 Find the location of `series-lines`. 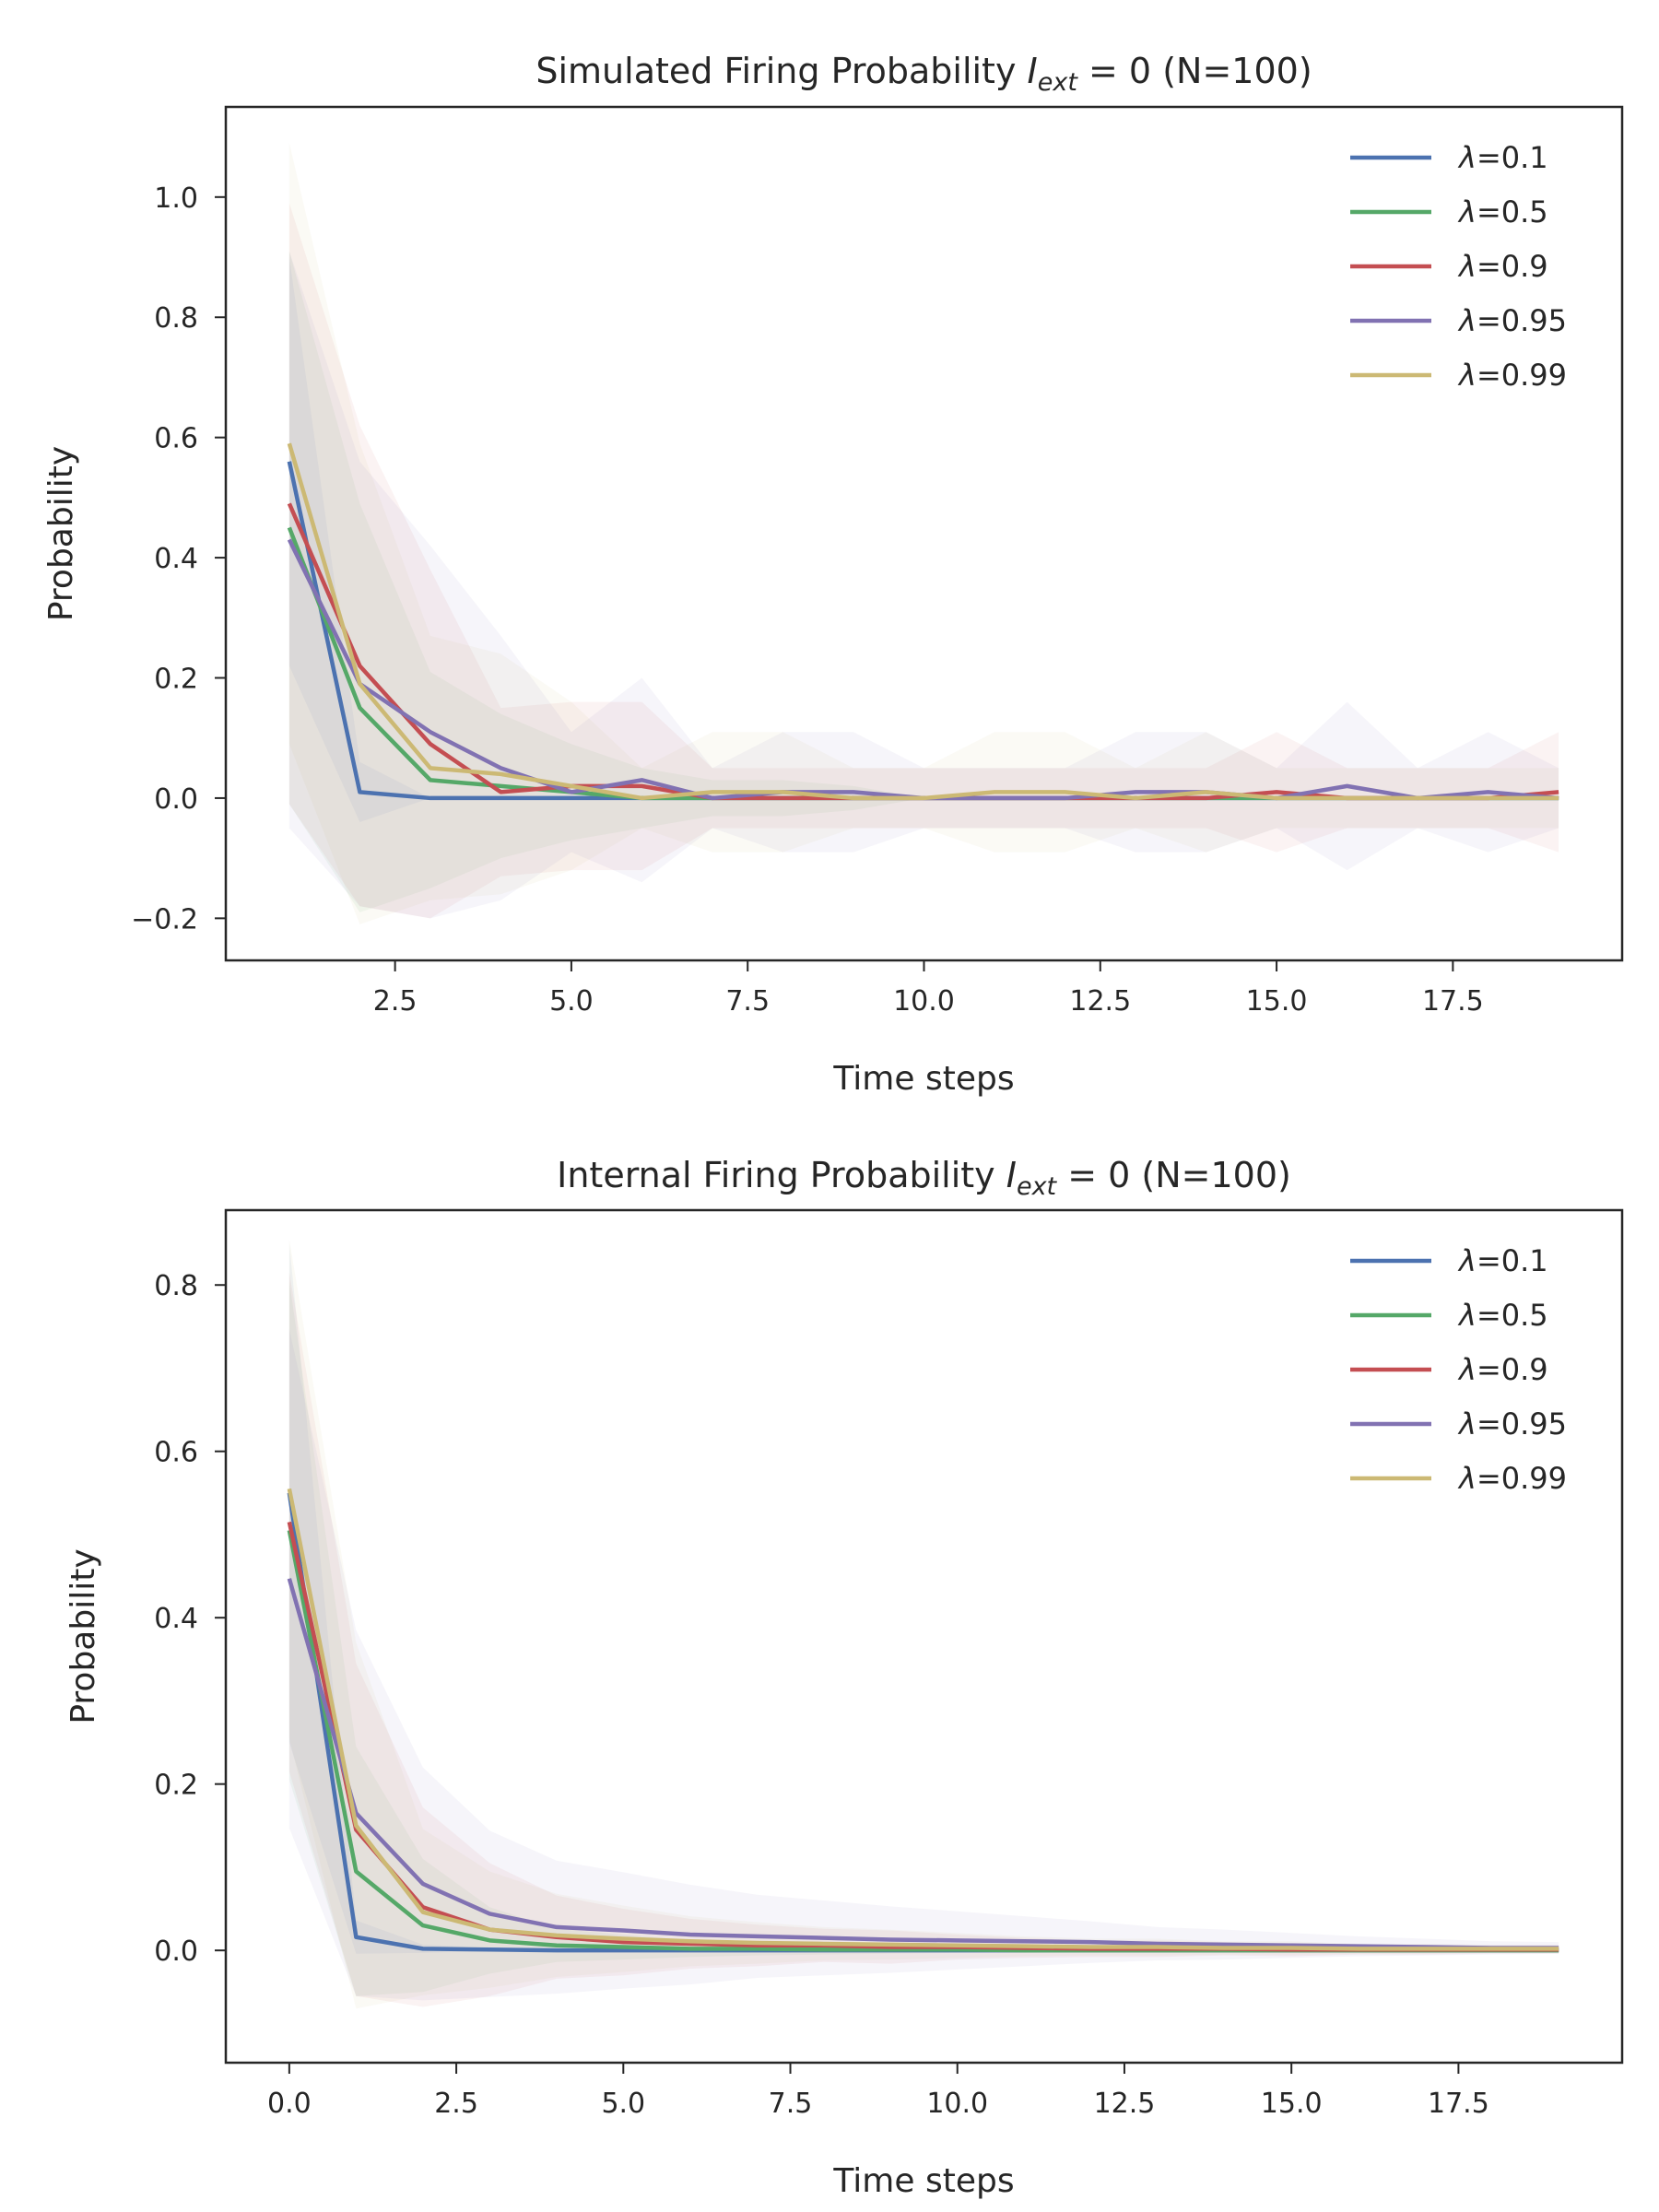

series-lines is located at coordinates (923, 621).